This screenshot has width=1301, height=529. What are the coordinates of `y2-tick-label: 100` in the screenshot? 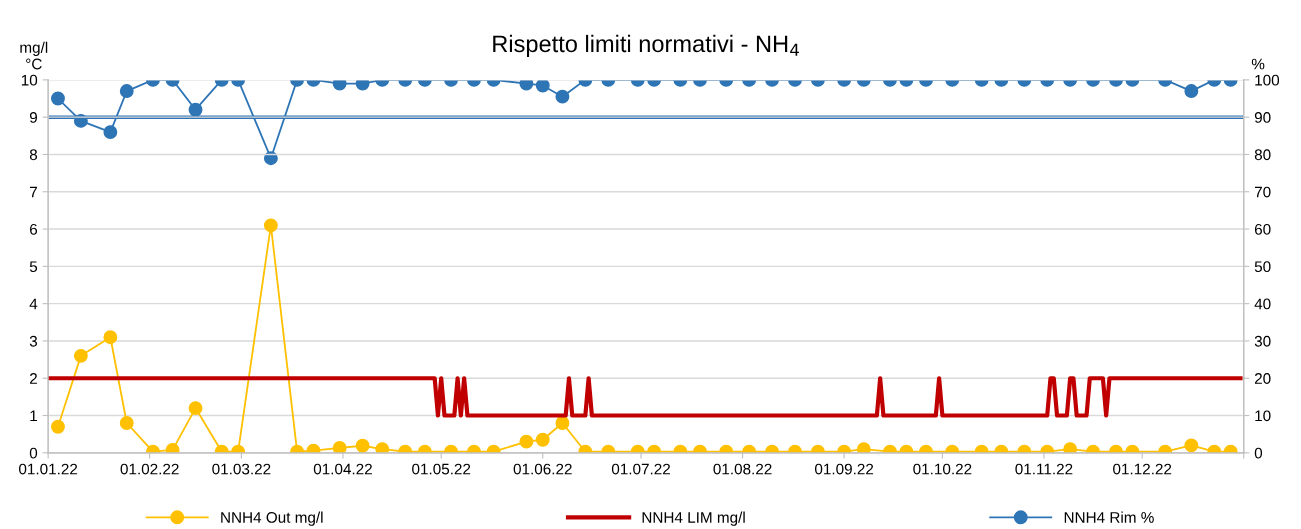 It's located at (1267, 80).